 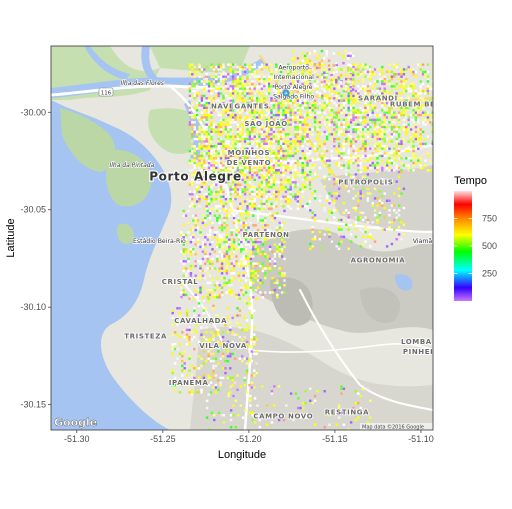 What do you see at coordinates (249, 163) in the screenshot?
I see `map-label: DE VENTO` at bounding box center [249, 163].